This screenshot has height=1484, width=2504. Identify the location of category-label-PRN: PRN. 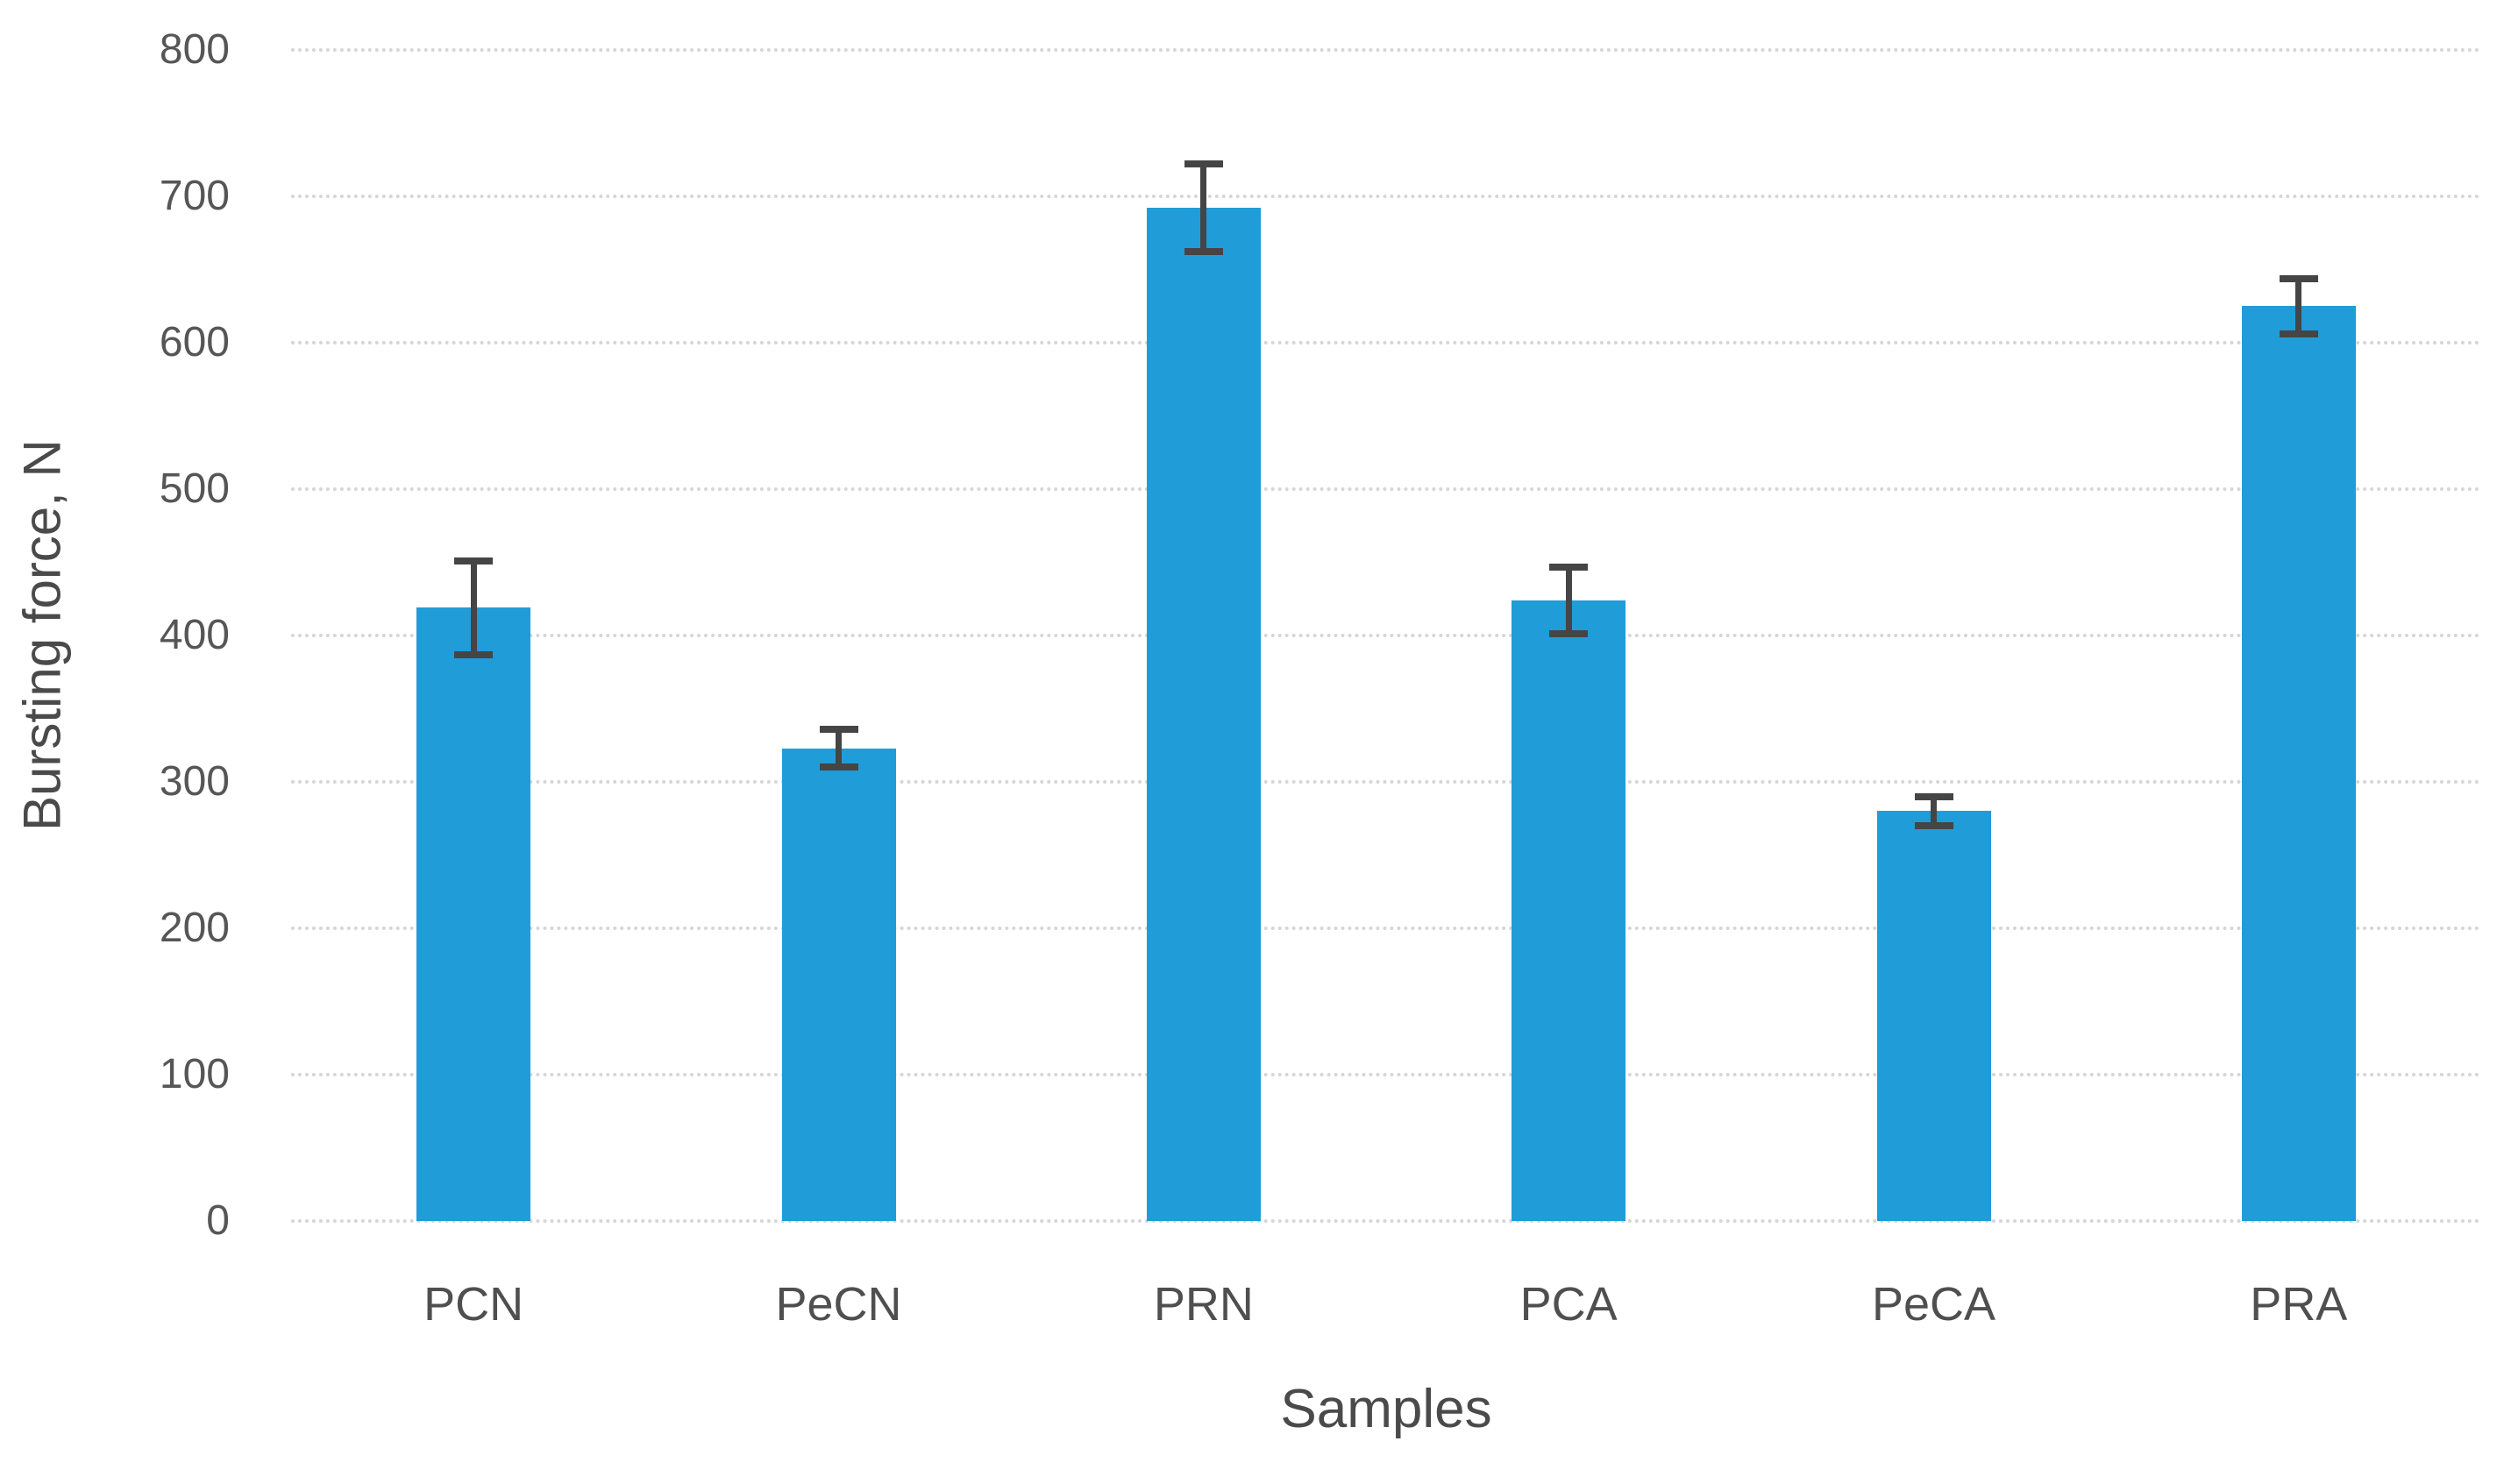
(1203, 1304).